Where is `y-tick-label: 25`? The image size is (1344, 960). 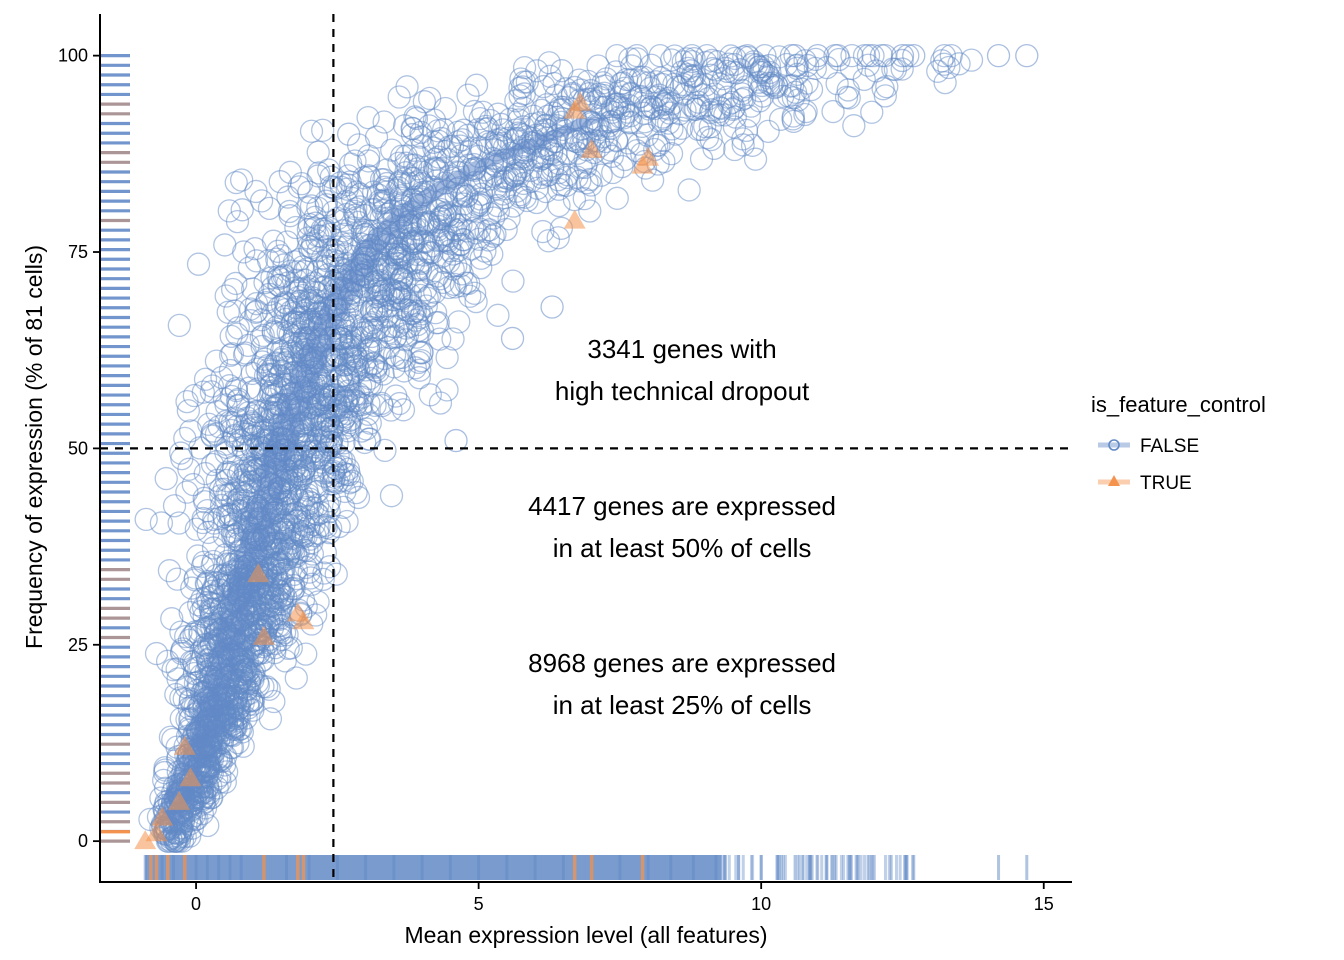
y-tick-label: 25 is located at coordinates (78, 645).